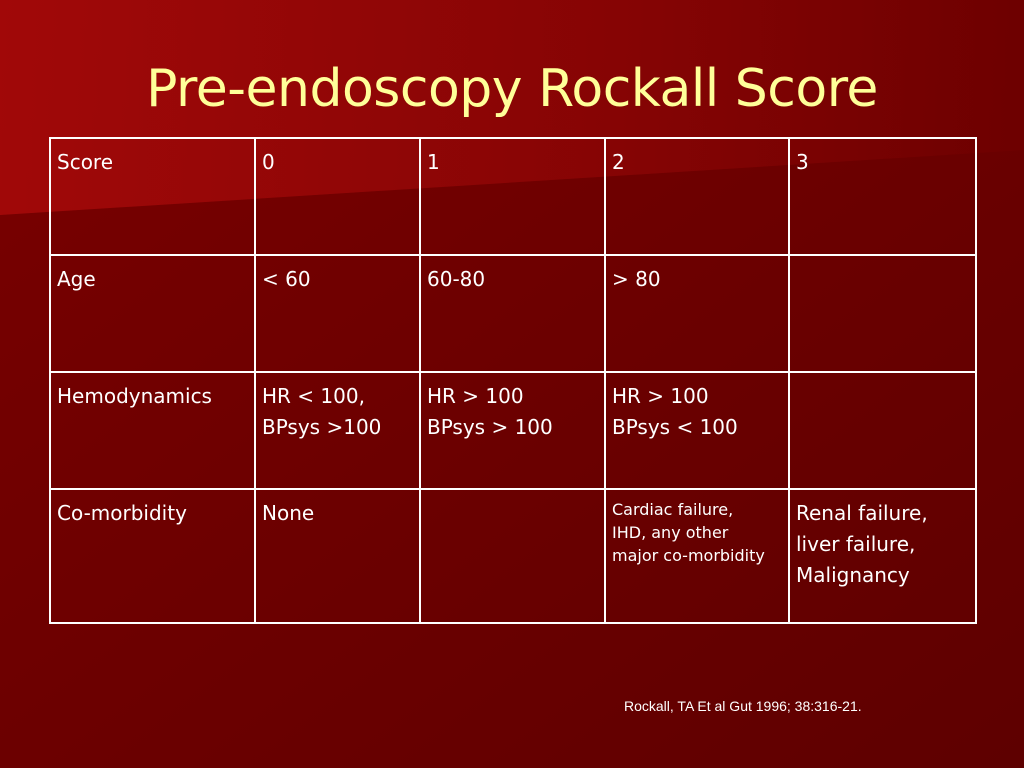  I want to click on row-label-age: Age, so click(152, 313).